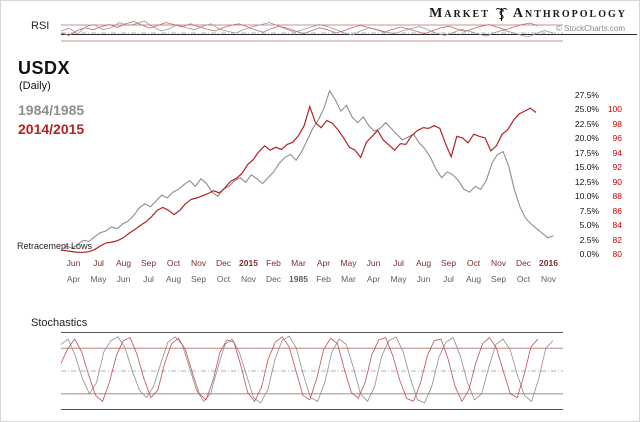  What do you see at coordinates (590, 28) in the screenshot?
I see `stockcharts-credit: © StockCharts.com` at bounding box center [590, 28].